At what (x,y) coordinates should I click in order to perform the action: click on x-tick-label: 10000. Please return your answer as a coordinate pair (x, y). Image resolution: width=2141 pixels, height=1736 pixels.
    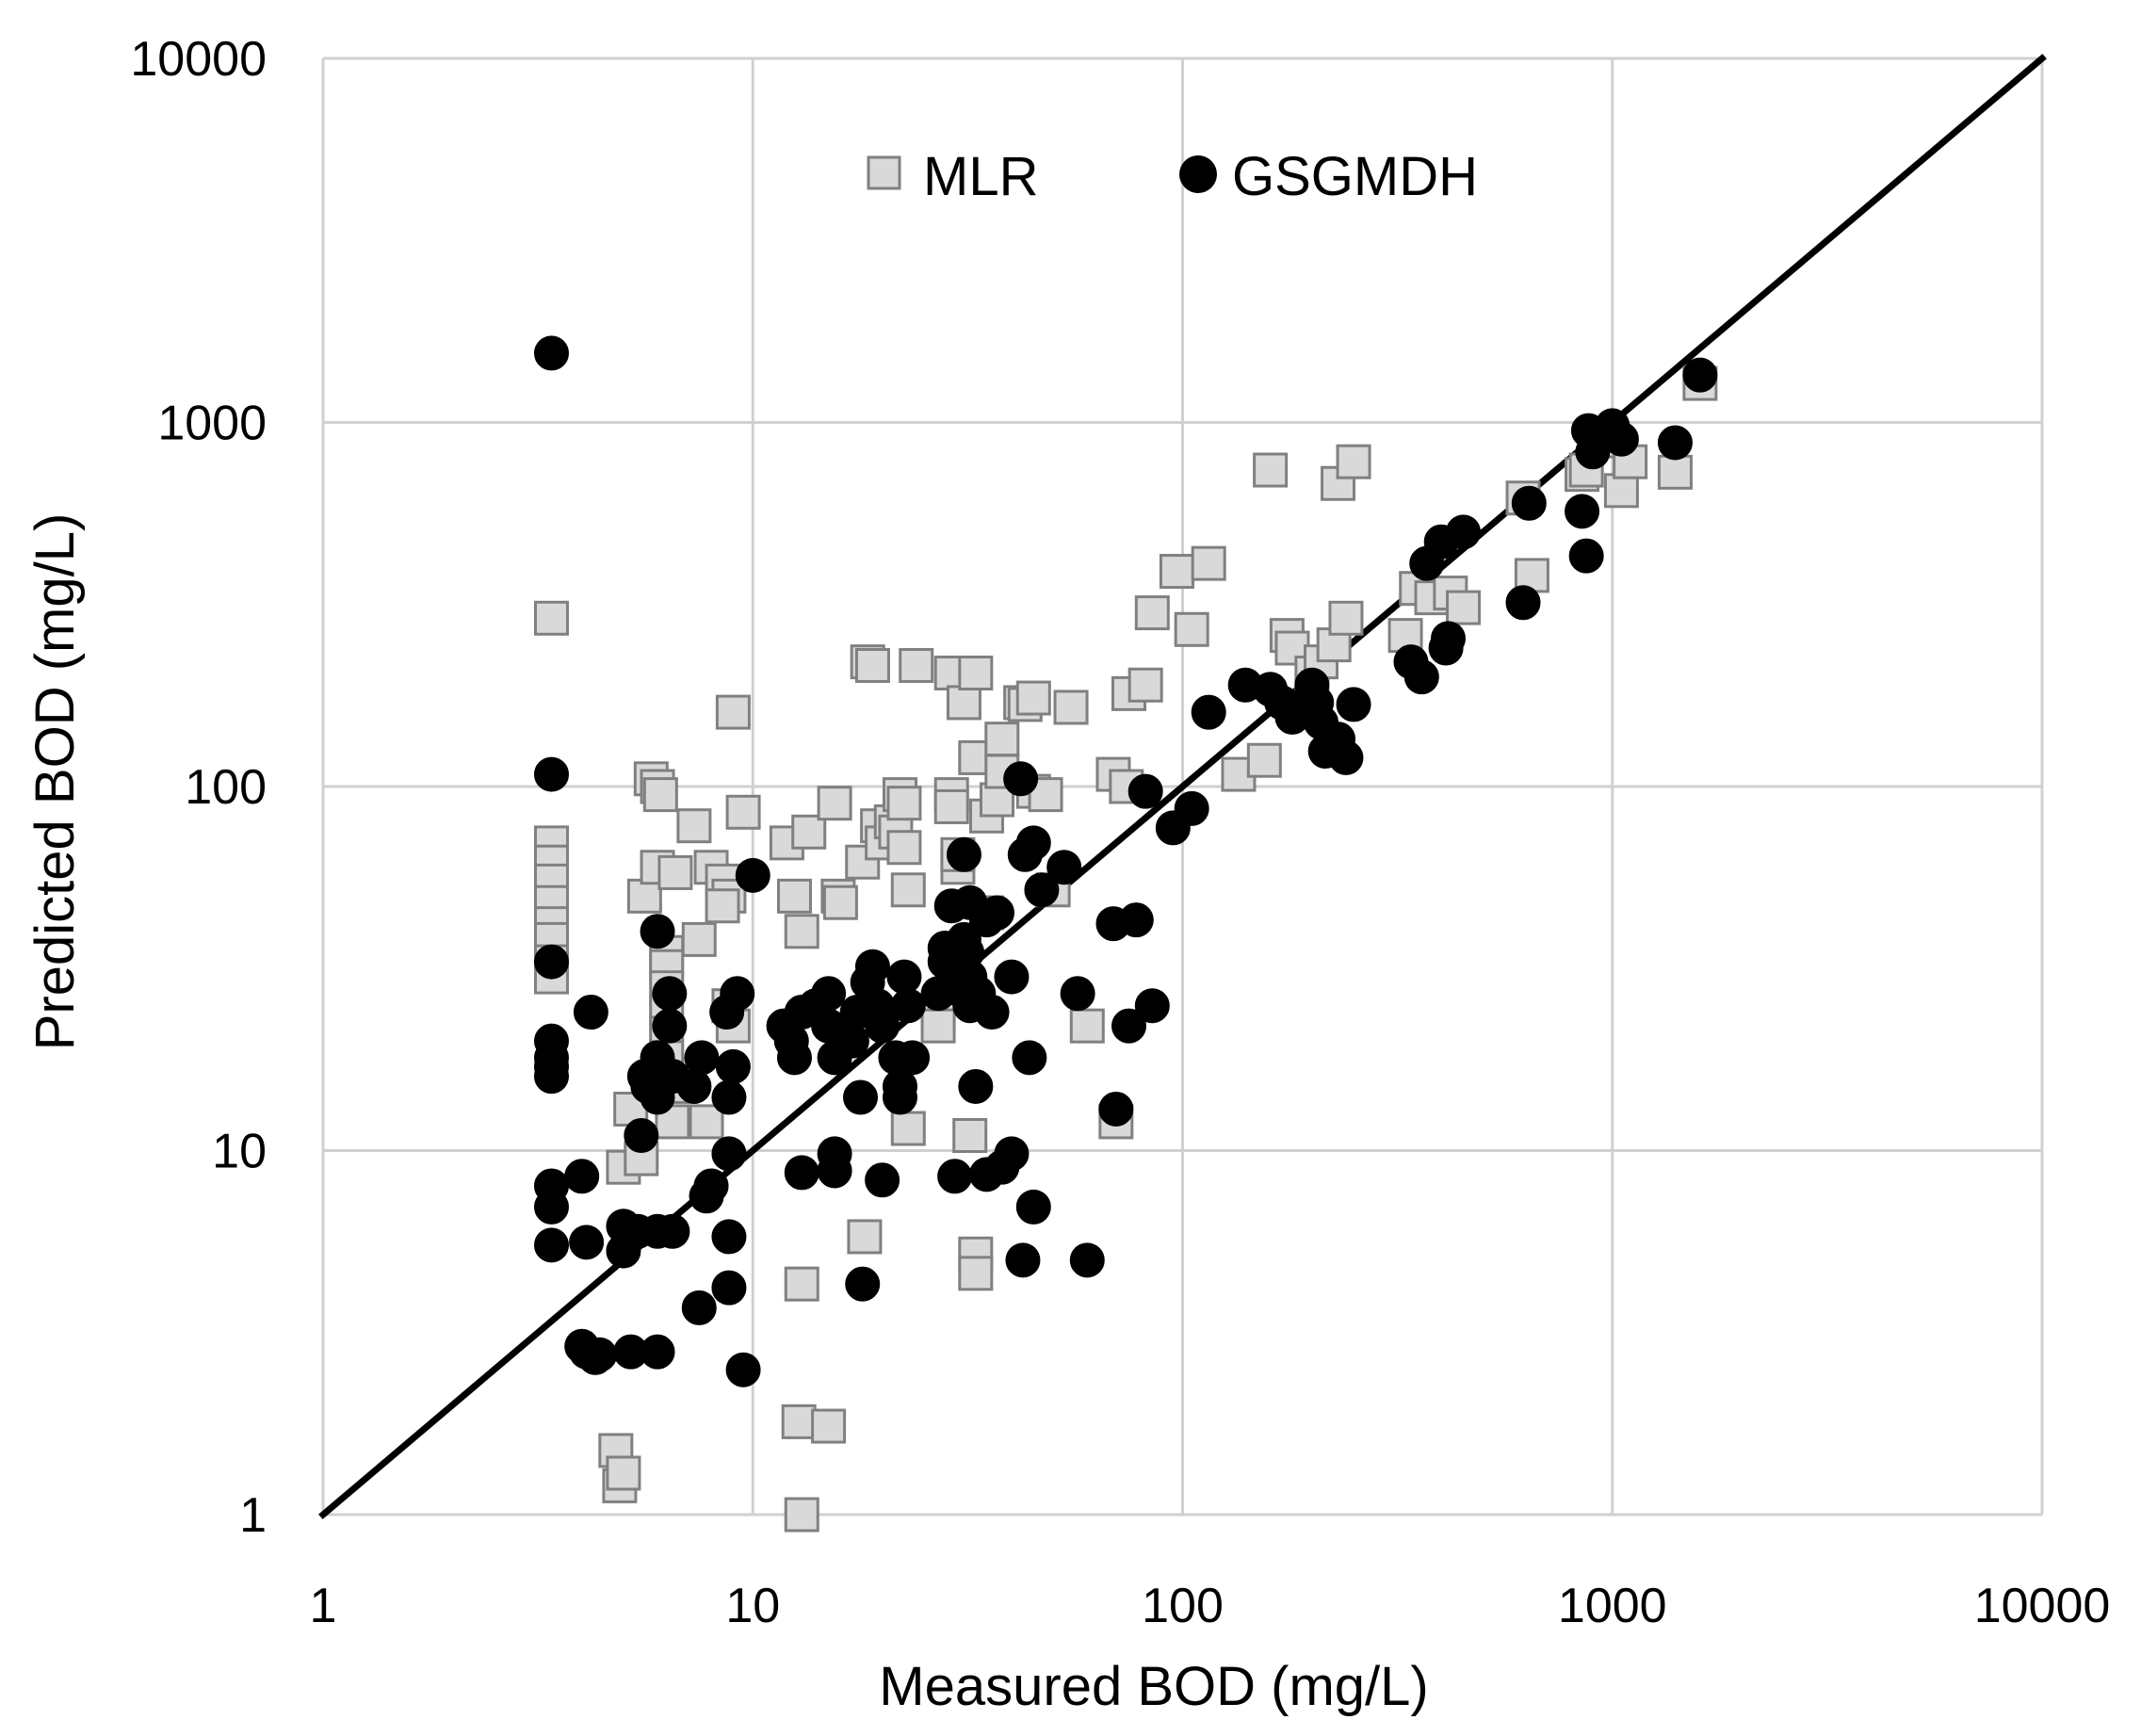
    Looking at the image, I should click on (2043, 1606).